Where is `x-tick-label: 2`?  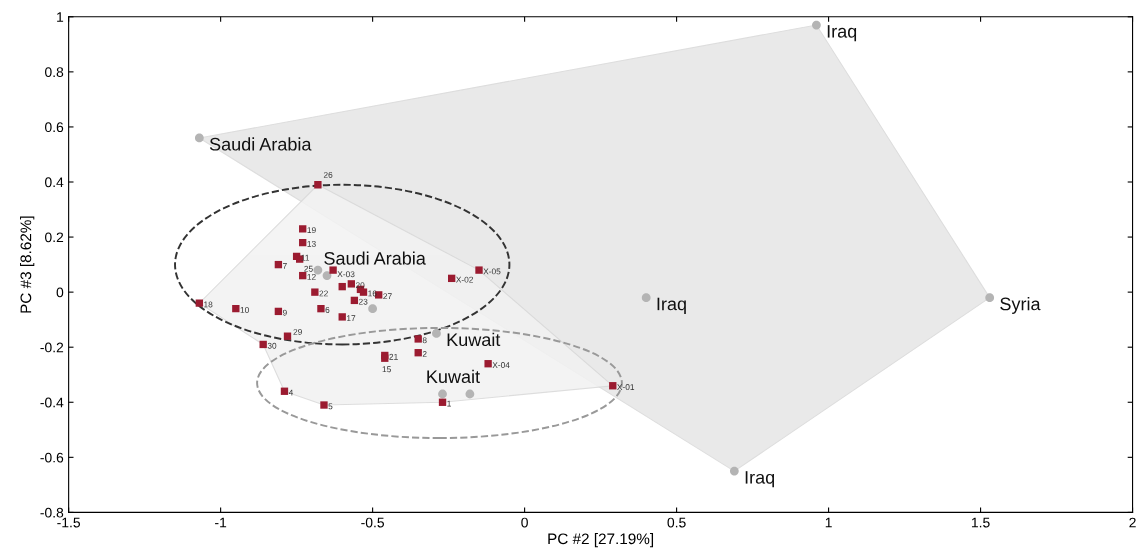
x-tick-label: 2 is located at coordinates (1132, 522).